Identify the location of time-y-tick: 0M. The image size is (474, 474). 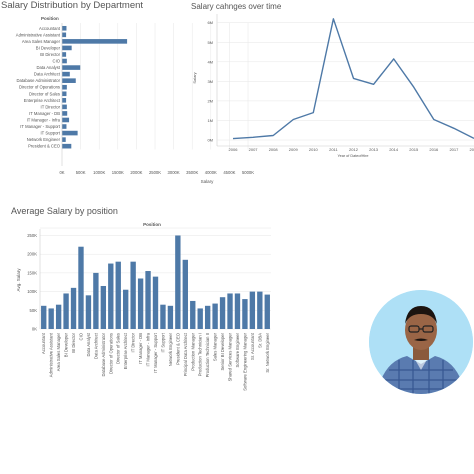
(210, 140).